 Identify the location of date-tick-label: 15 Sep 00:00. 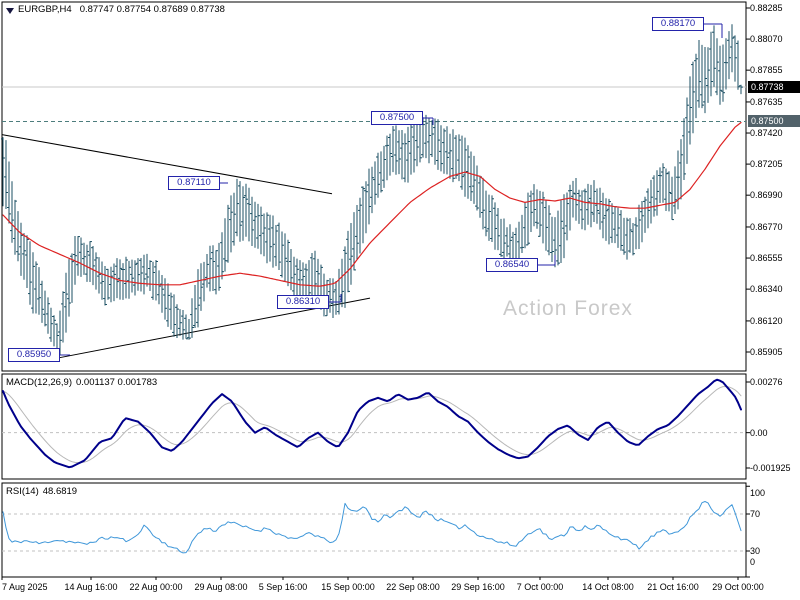
(348, 587).